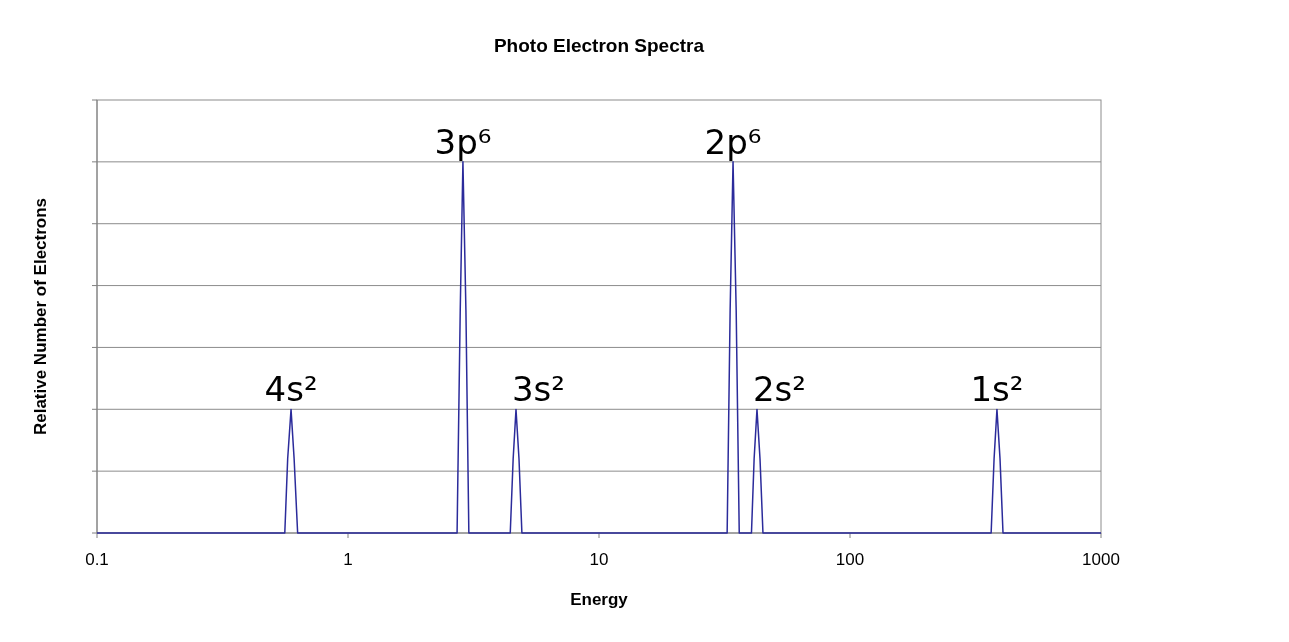  What do you see at coordinates (463, 141) in the screenshot?
I see `annotation: 3p⁶` at bounding box center [463, 141].